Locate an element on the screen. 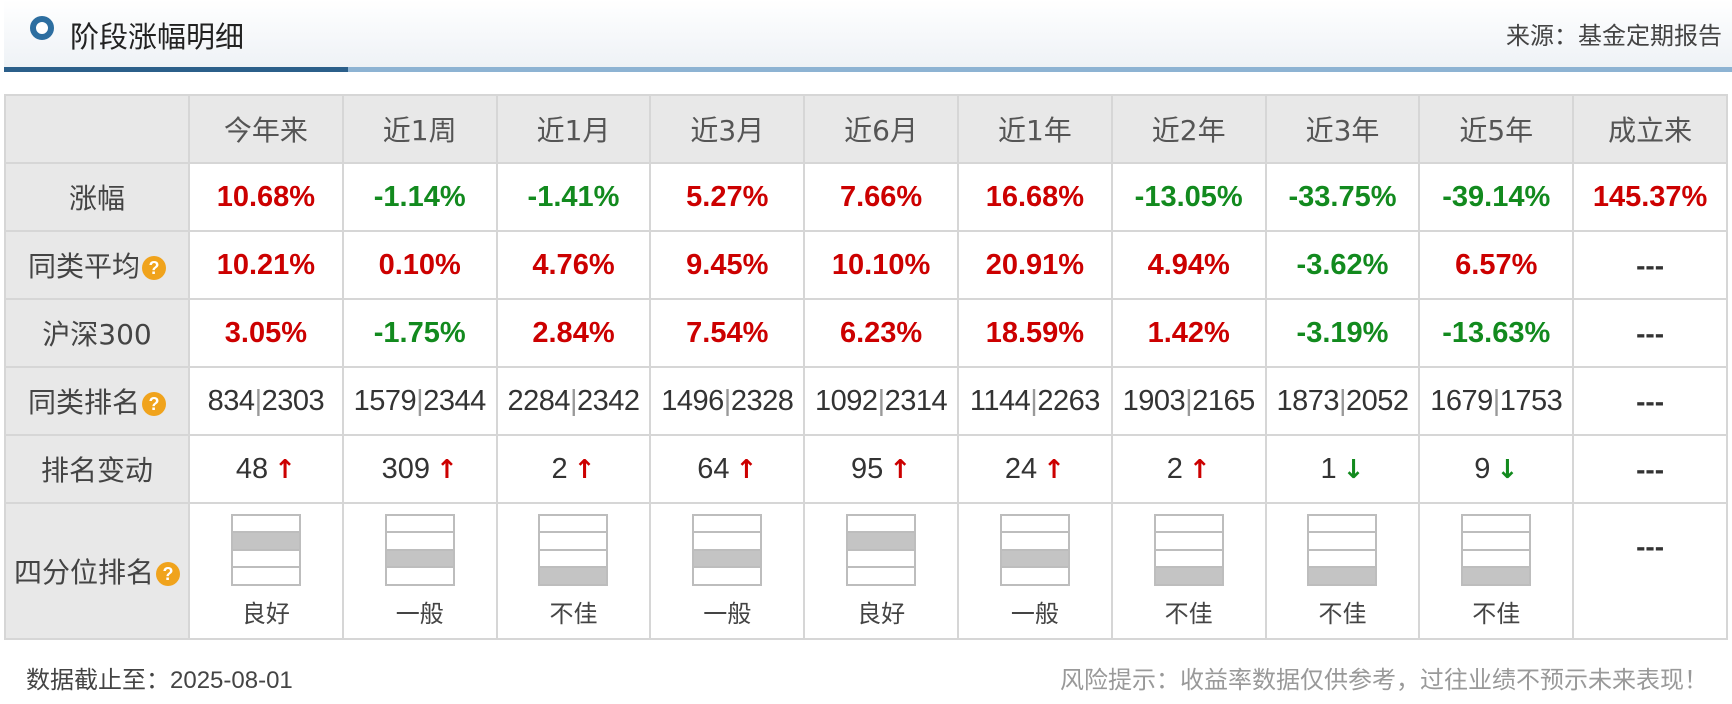  rank-position: 1092 is located at coordinates (846, 401).